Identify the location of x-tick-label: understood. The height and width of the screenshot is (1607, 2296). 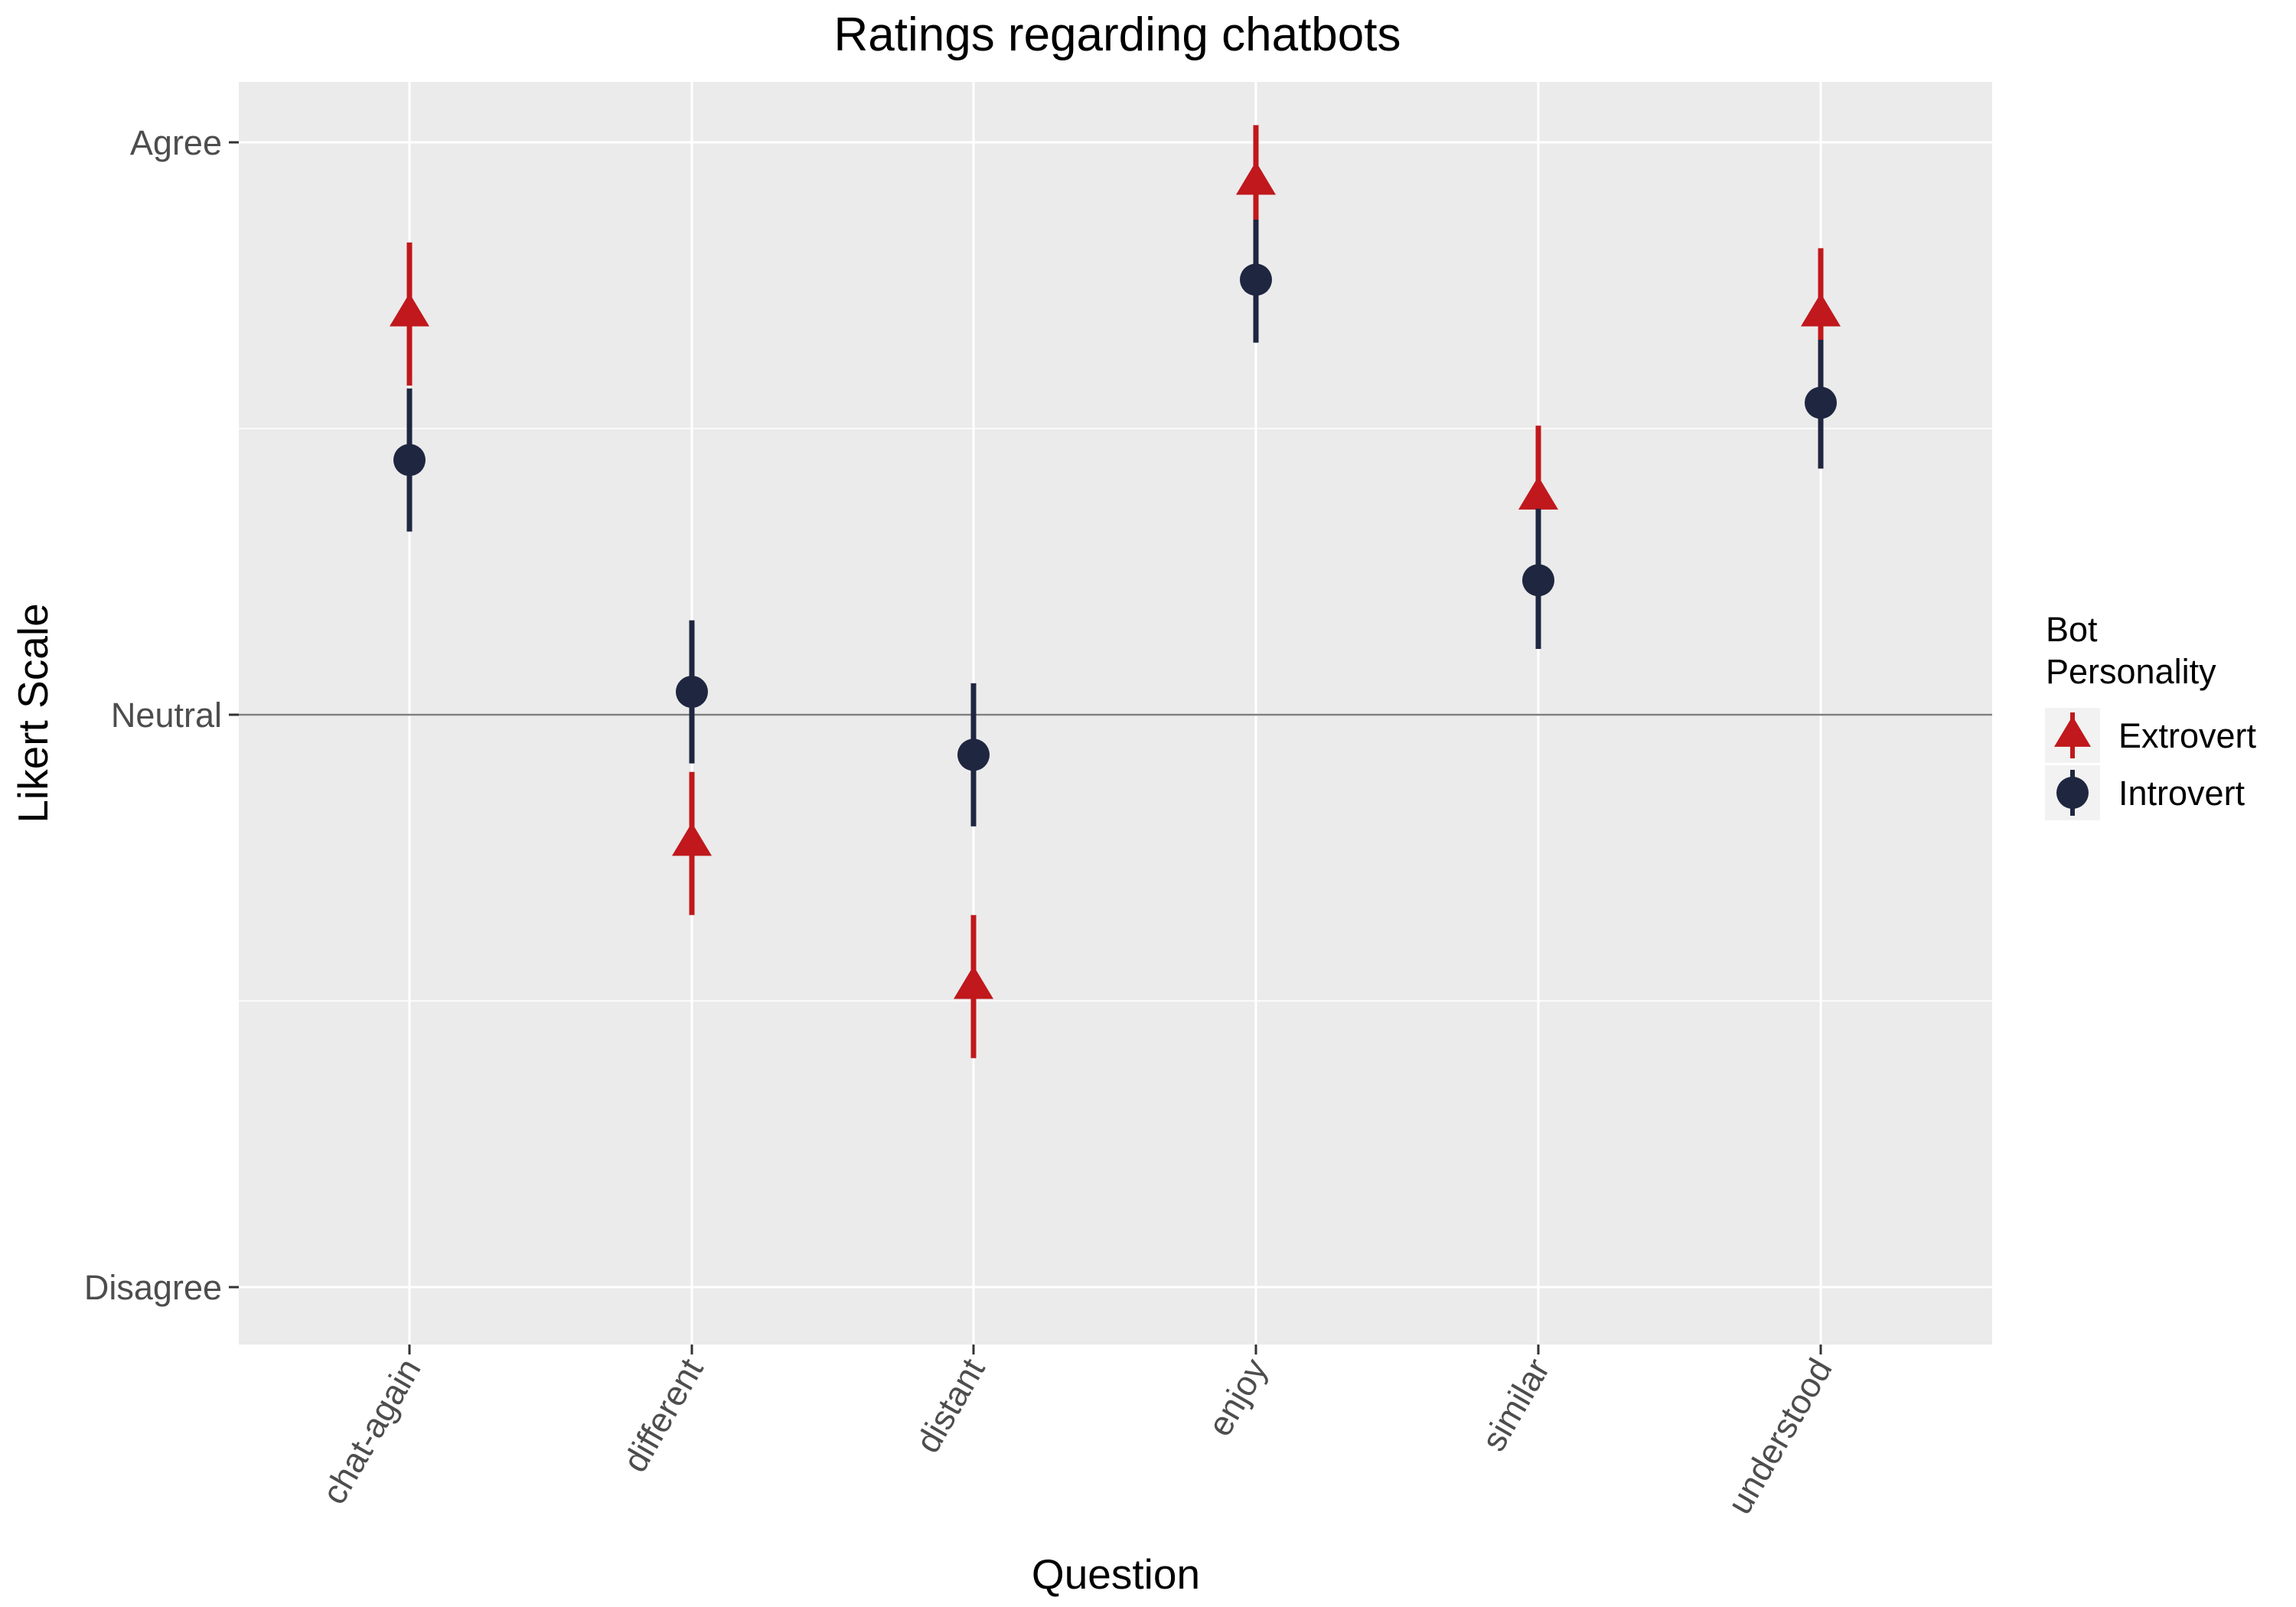
(1780, 1436).